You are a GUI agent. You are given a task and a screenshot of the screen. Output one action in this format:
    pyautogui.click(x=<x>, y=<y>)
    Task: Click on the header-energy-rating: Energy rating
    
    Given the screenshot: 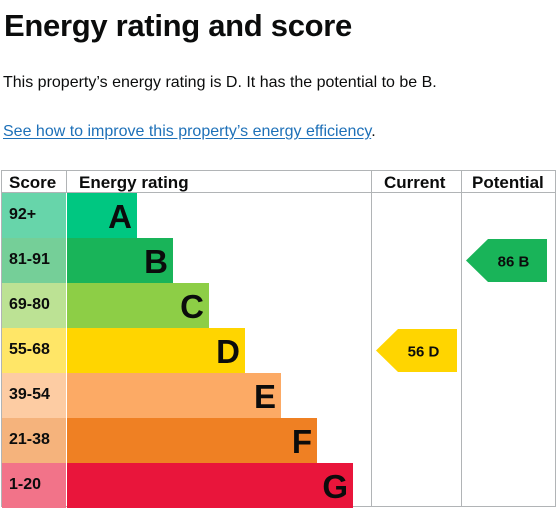 What is the action you would take?
    pyautogui.click(x=134, y=182)
    